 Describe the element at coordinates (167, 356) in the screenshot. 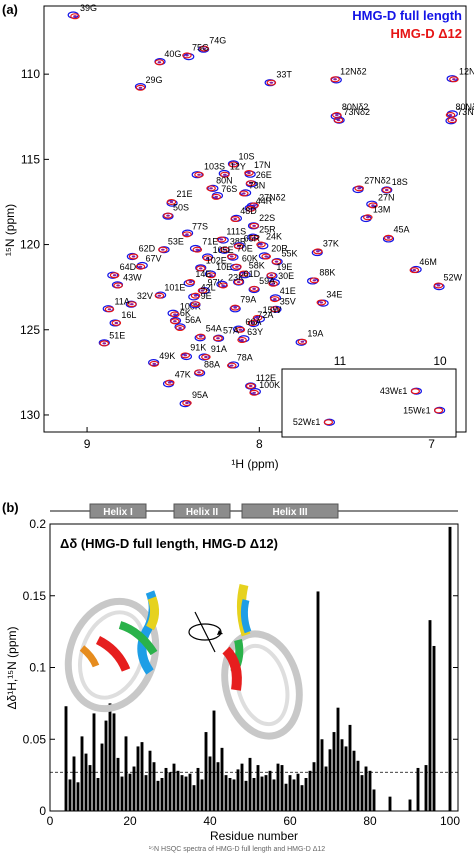

I see `peak-label: 49K` at that location.